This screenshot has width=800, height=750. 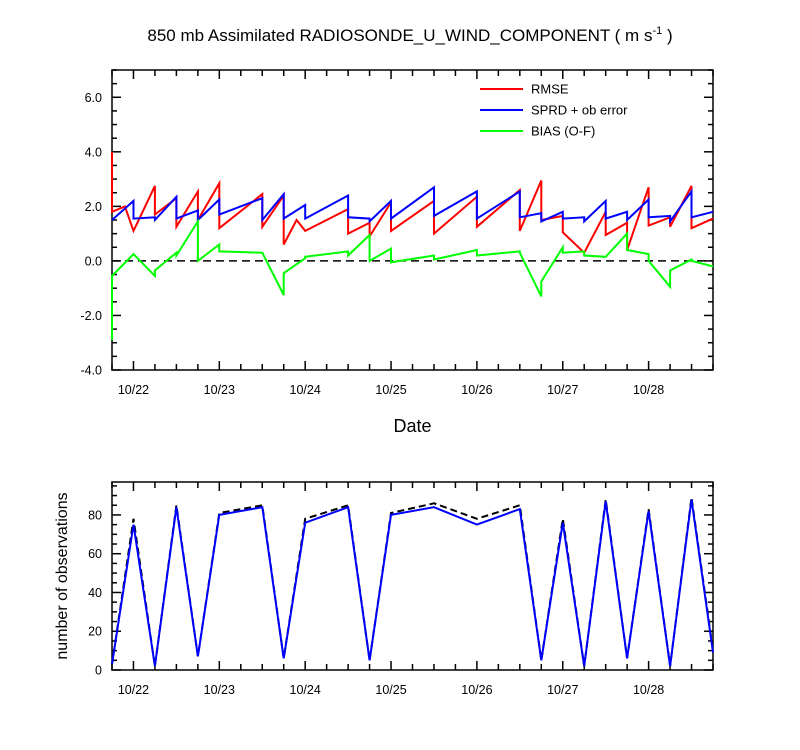 I want to click on y-tick-label: 20, so click(x=95, y=632).